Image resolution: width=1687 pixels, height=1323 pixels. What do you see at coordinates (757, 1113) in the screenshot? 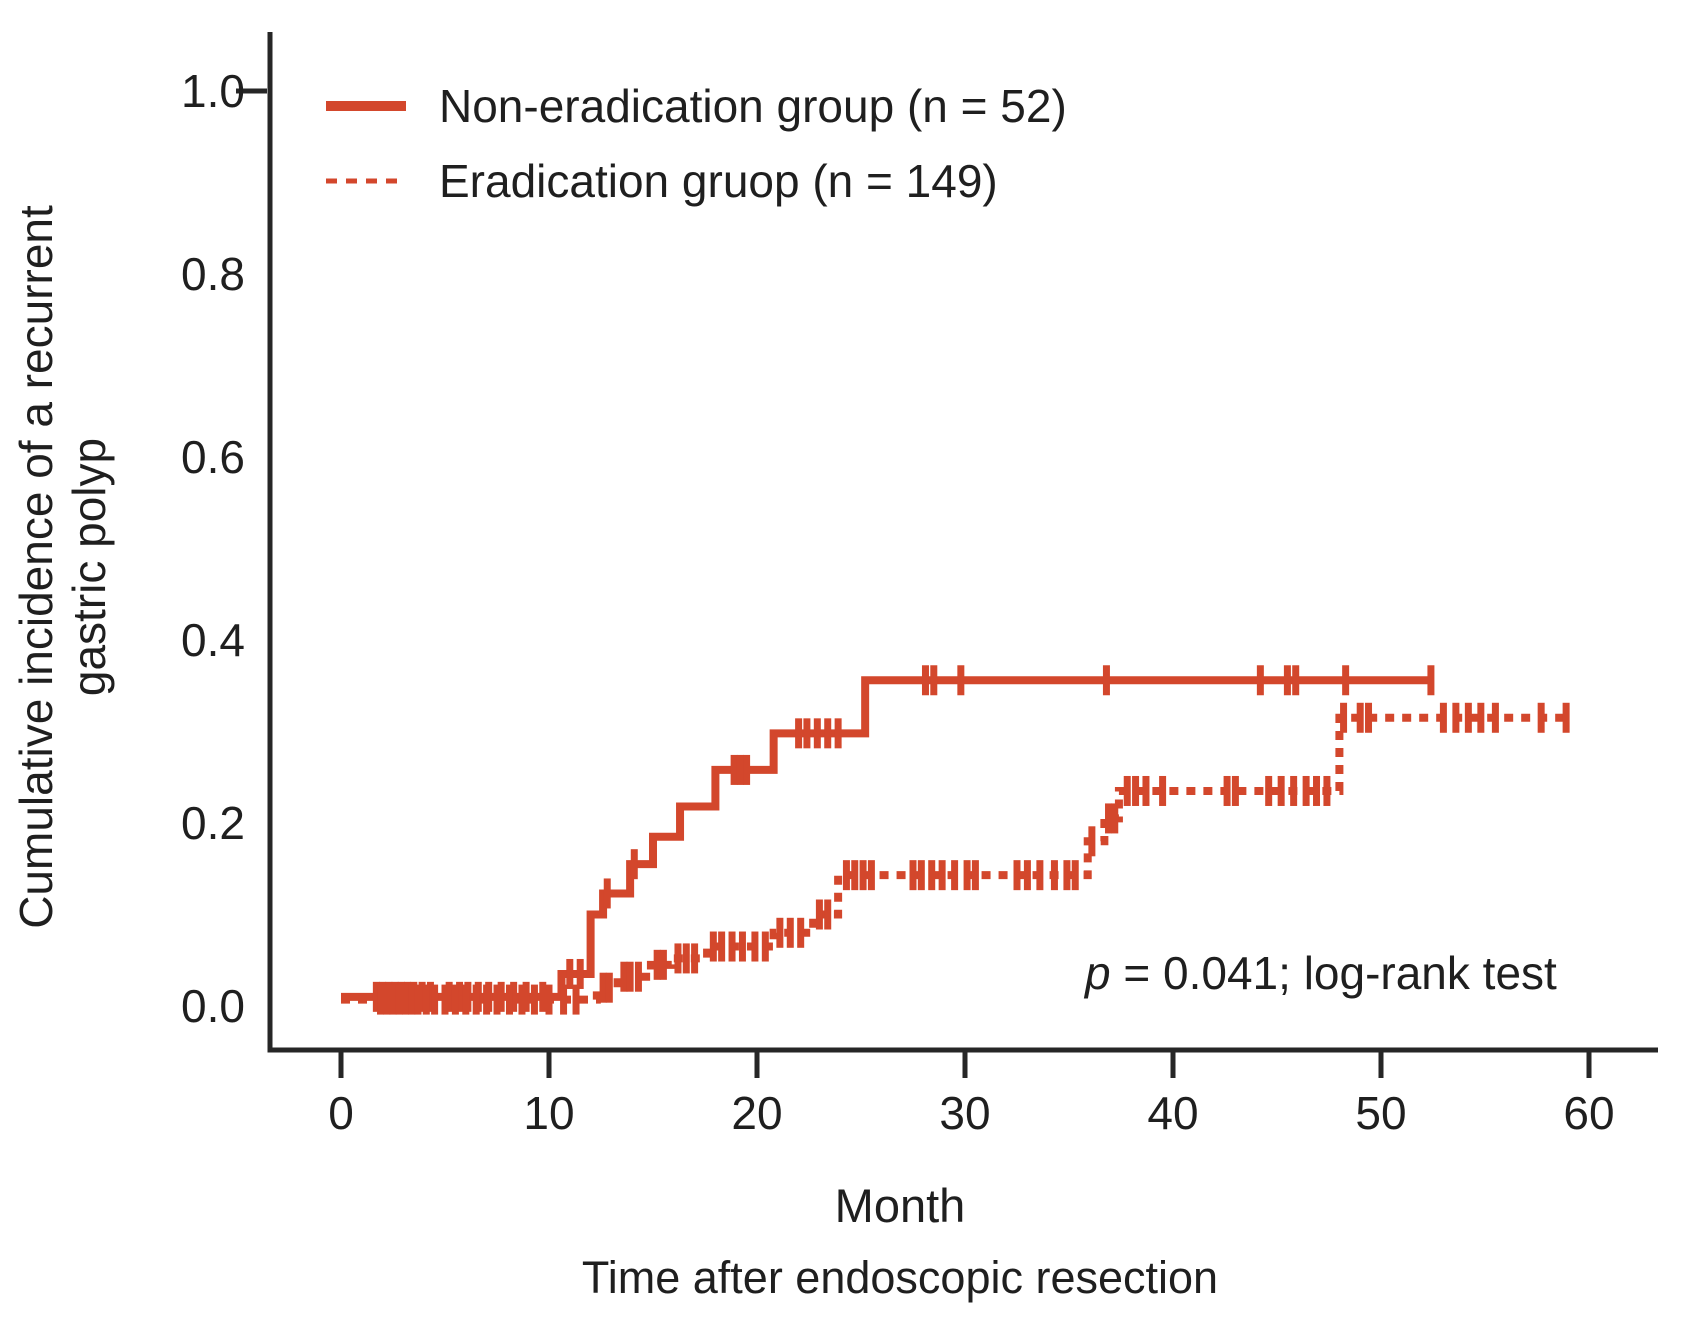
I see `x-tick-label: 20` at bounding box center [757, 1113].